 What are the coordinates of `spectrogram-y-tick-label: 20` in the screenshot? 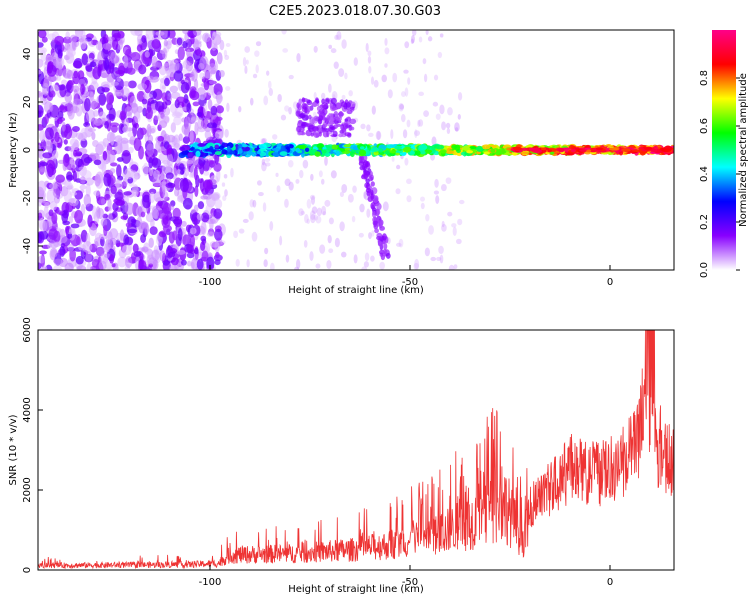 It's located at (27, 102).